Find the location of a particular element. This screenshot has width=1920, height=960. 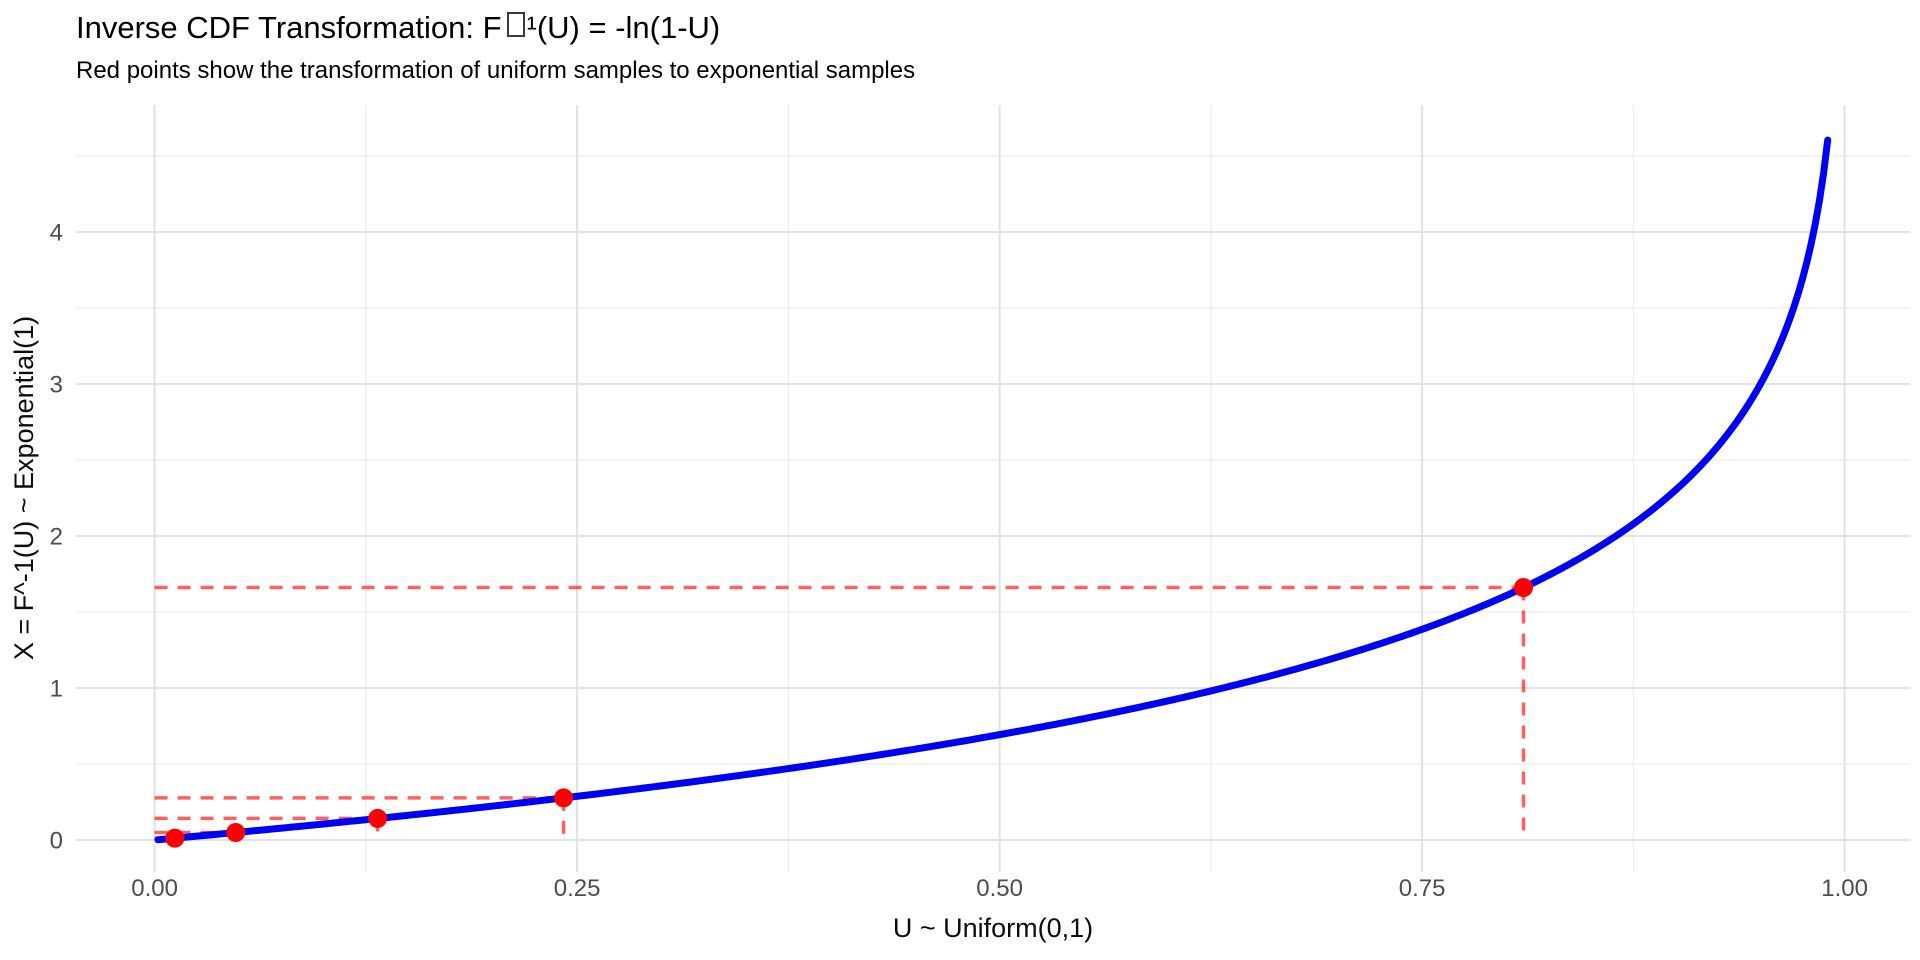

x-tick-label: 0.50 is located at coordinates (999, 888).